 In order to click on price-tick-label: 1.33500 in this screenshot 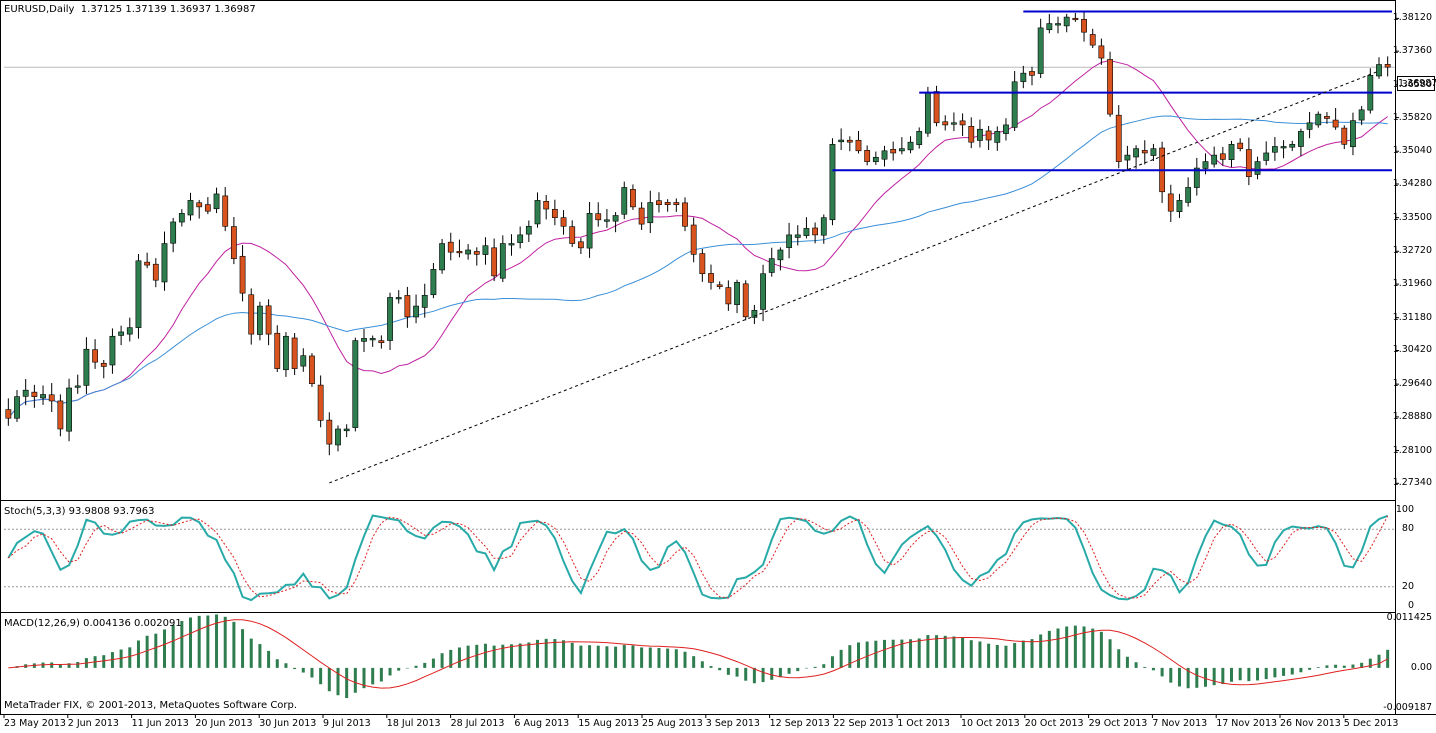, I will do `click(1412, 217)`.